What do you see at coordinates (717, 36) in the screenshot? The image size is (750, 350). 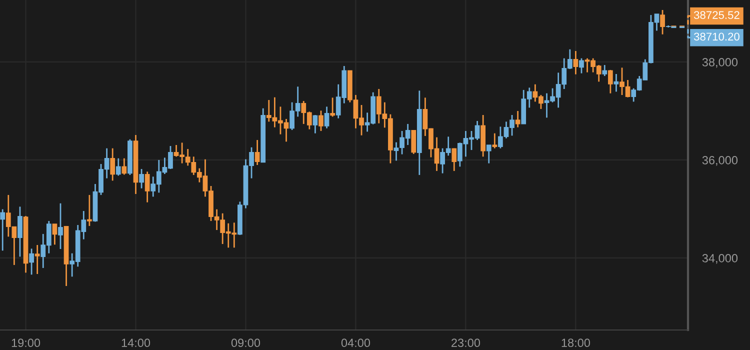 I see `ref-line-label: 38710.20` at bounding box center [717, 36].